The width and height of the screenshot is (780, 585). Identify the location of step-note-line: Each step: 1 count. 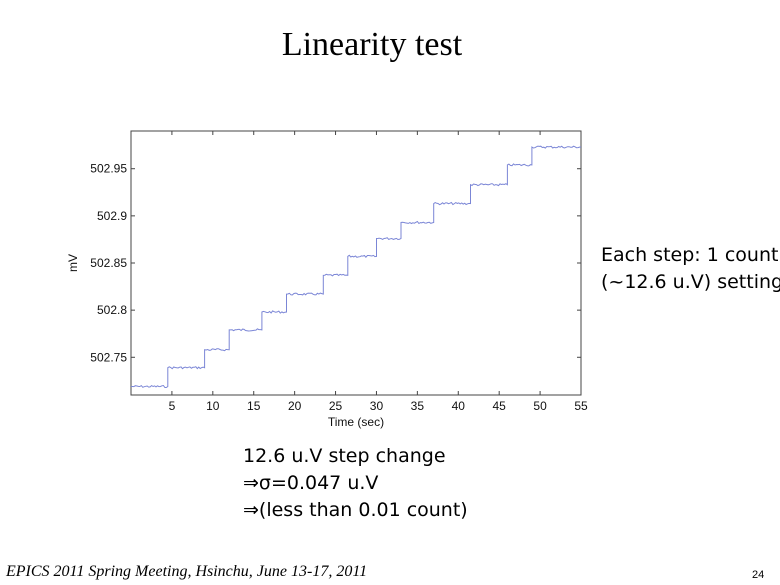
(690, 255).